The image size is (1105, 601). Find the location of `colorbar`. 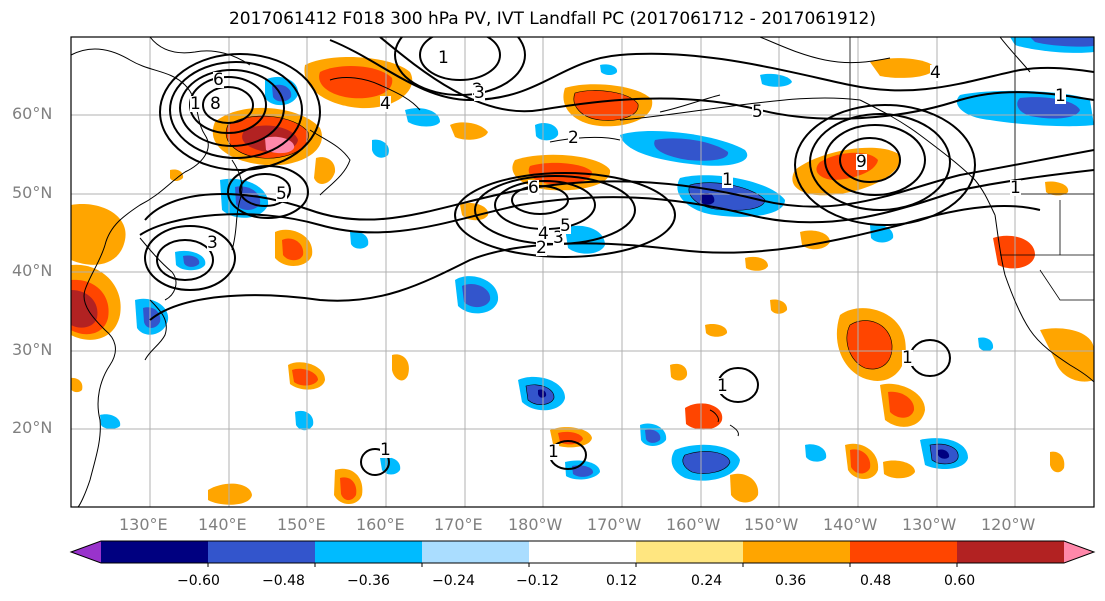

colorbar is located at coordinates (582, 553).